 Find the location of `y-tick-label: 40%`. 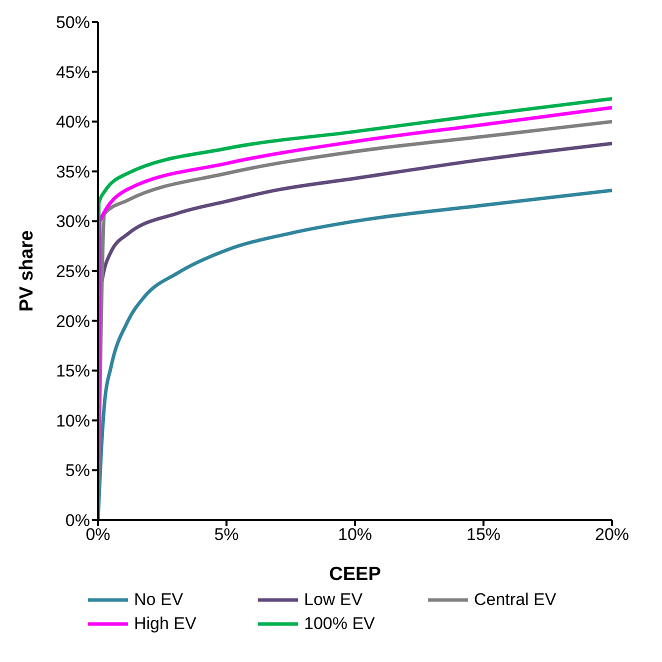

y-tick-label: 40% is located at coordinates (73, 122).